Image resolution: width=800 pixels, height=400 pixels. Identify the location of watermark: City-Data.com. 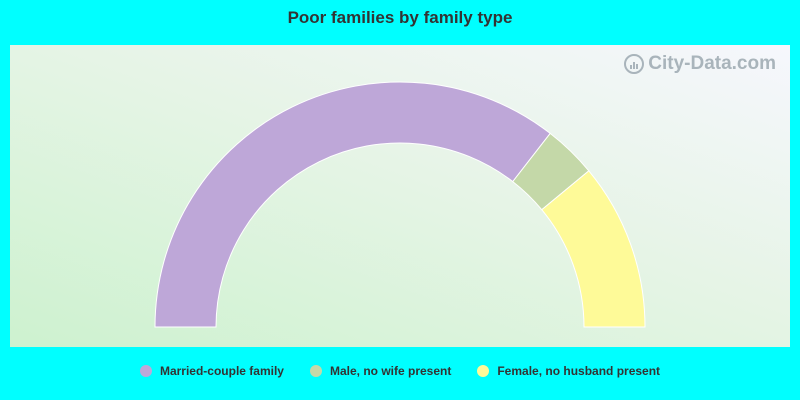
(700, 64).